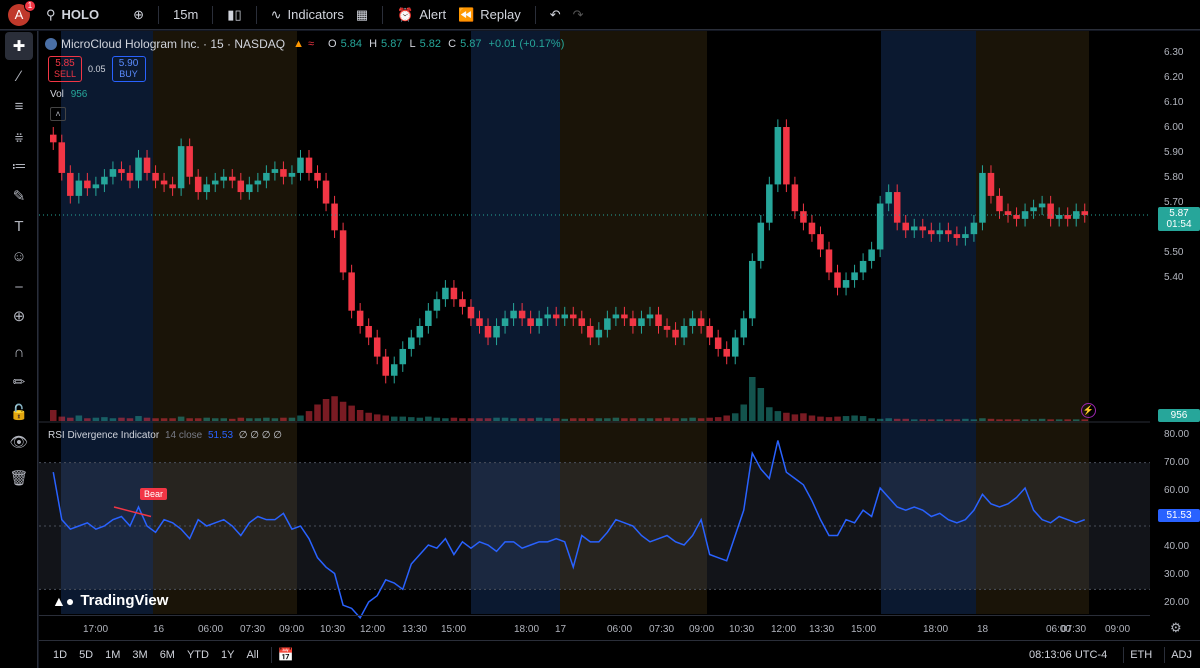 This screenshot has height=668, width=1200. I want to click on collapse-legend-button: ˄, so click(58, 114).